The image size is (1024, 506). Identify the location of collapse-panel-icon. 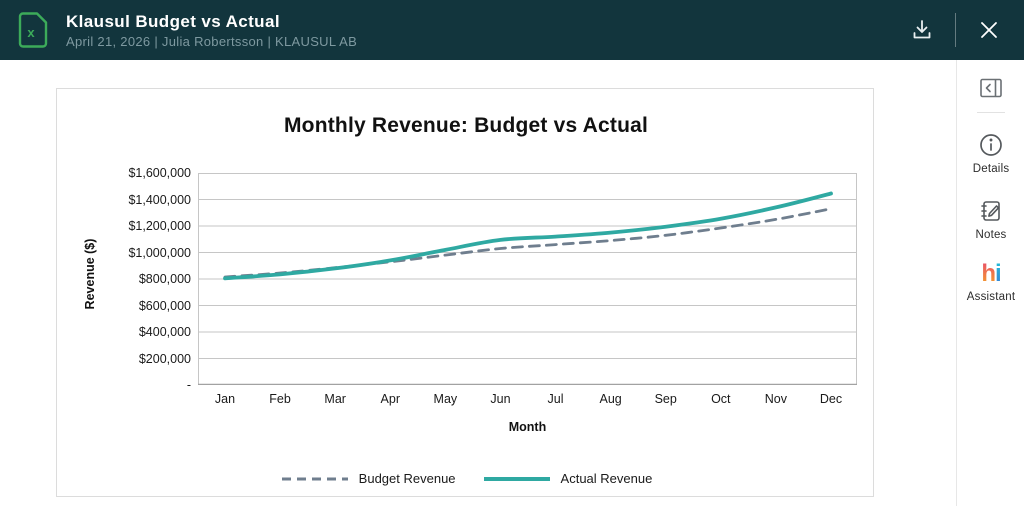
(991, 88).